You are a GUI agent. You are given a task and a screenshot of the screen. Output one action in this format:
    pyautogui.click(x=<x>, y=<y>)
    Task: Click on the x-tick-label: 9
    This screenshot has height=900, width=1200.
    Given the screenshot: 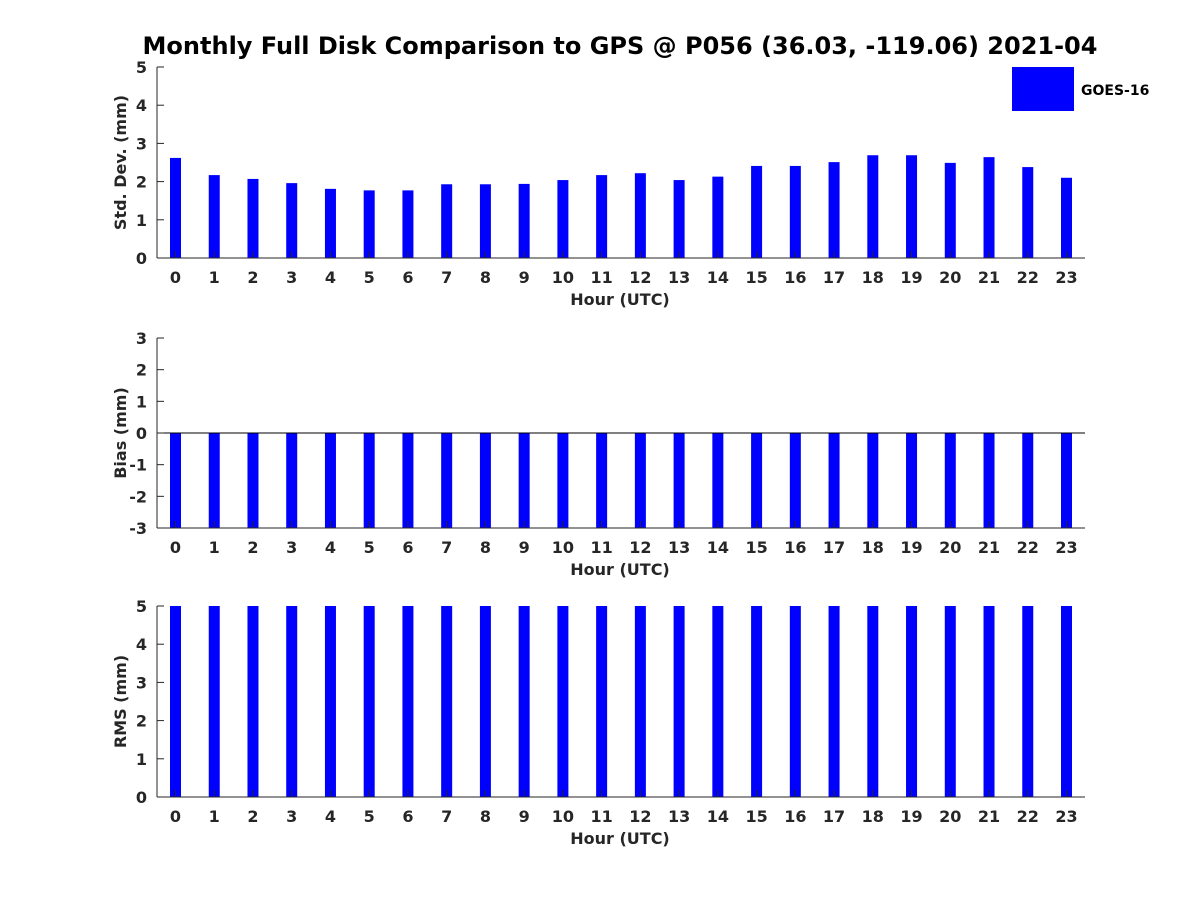 What is the action you would take?
    pyautogui.click(x=524, y=277)
    